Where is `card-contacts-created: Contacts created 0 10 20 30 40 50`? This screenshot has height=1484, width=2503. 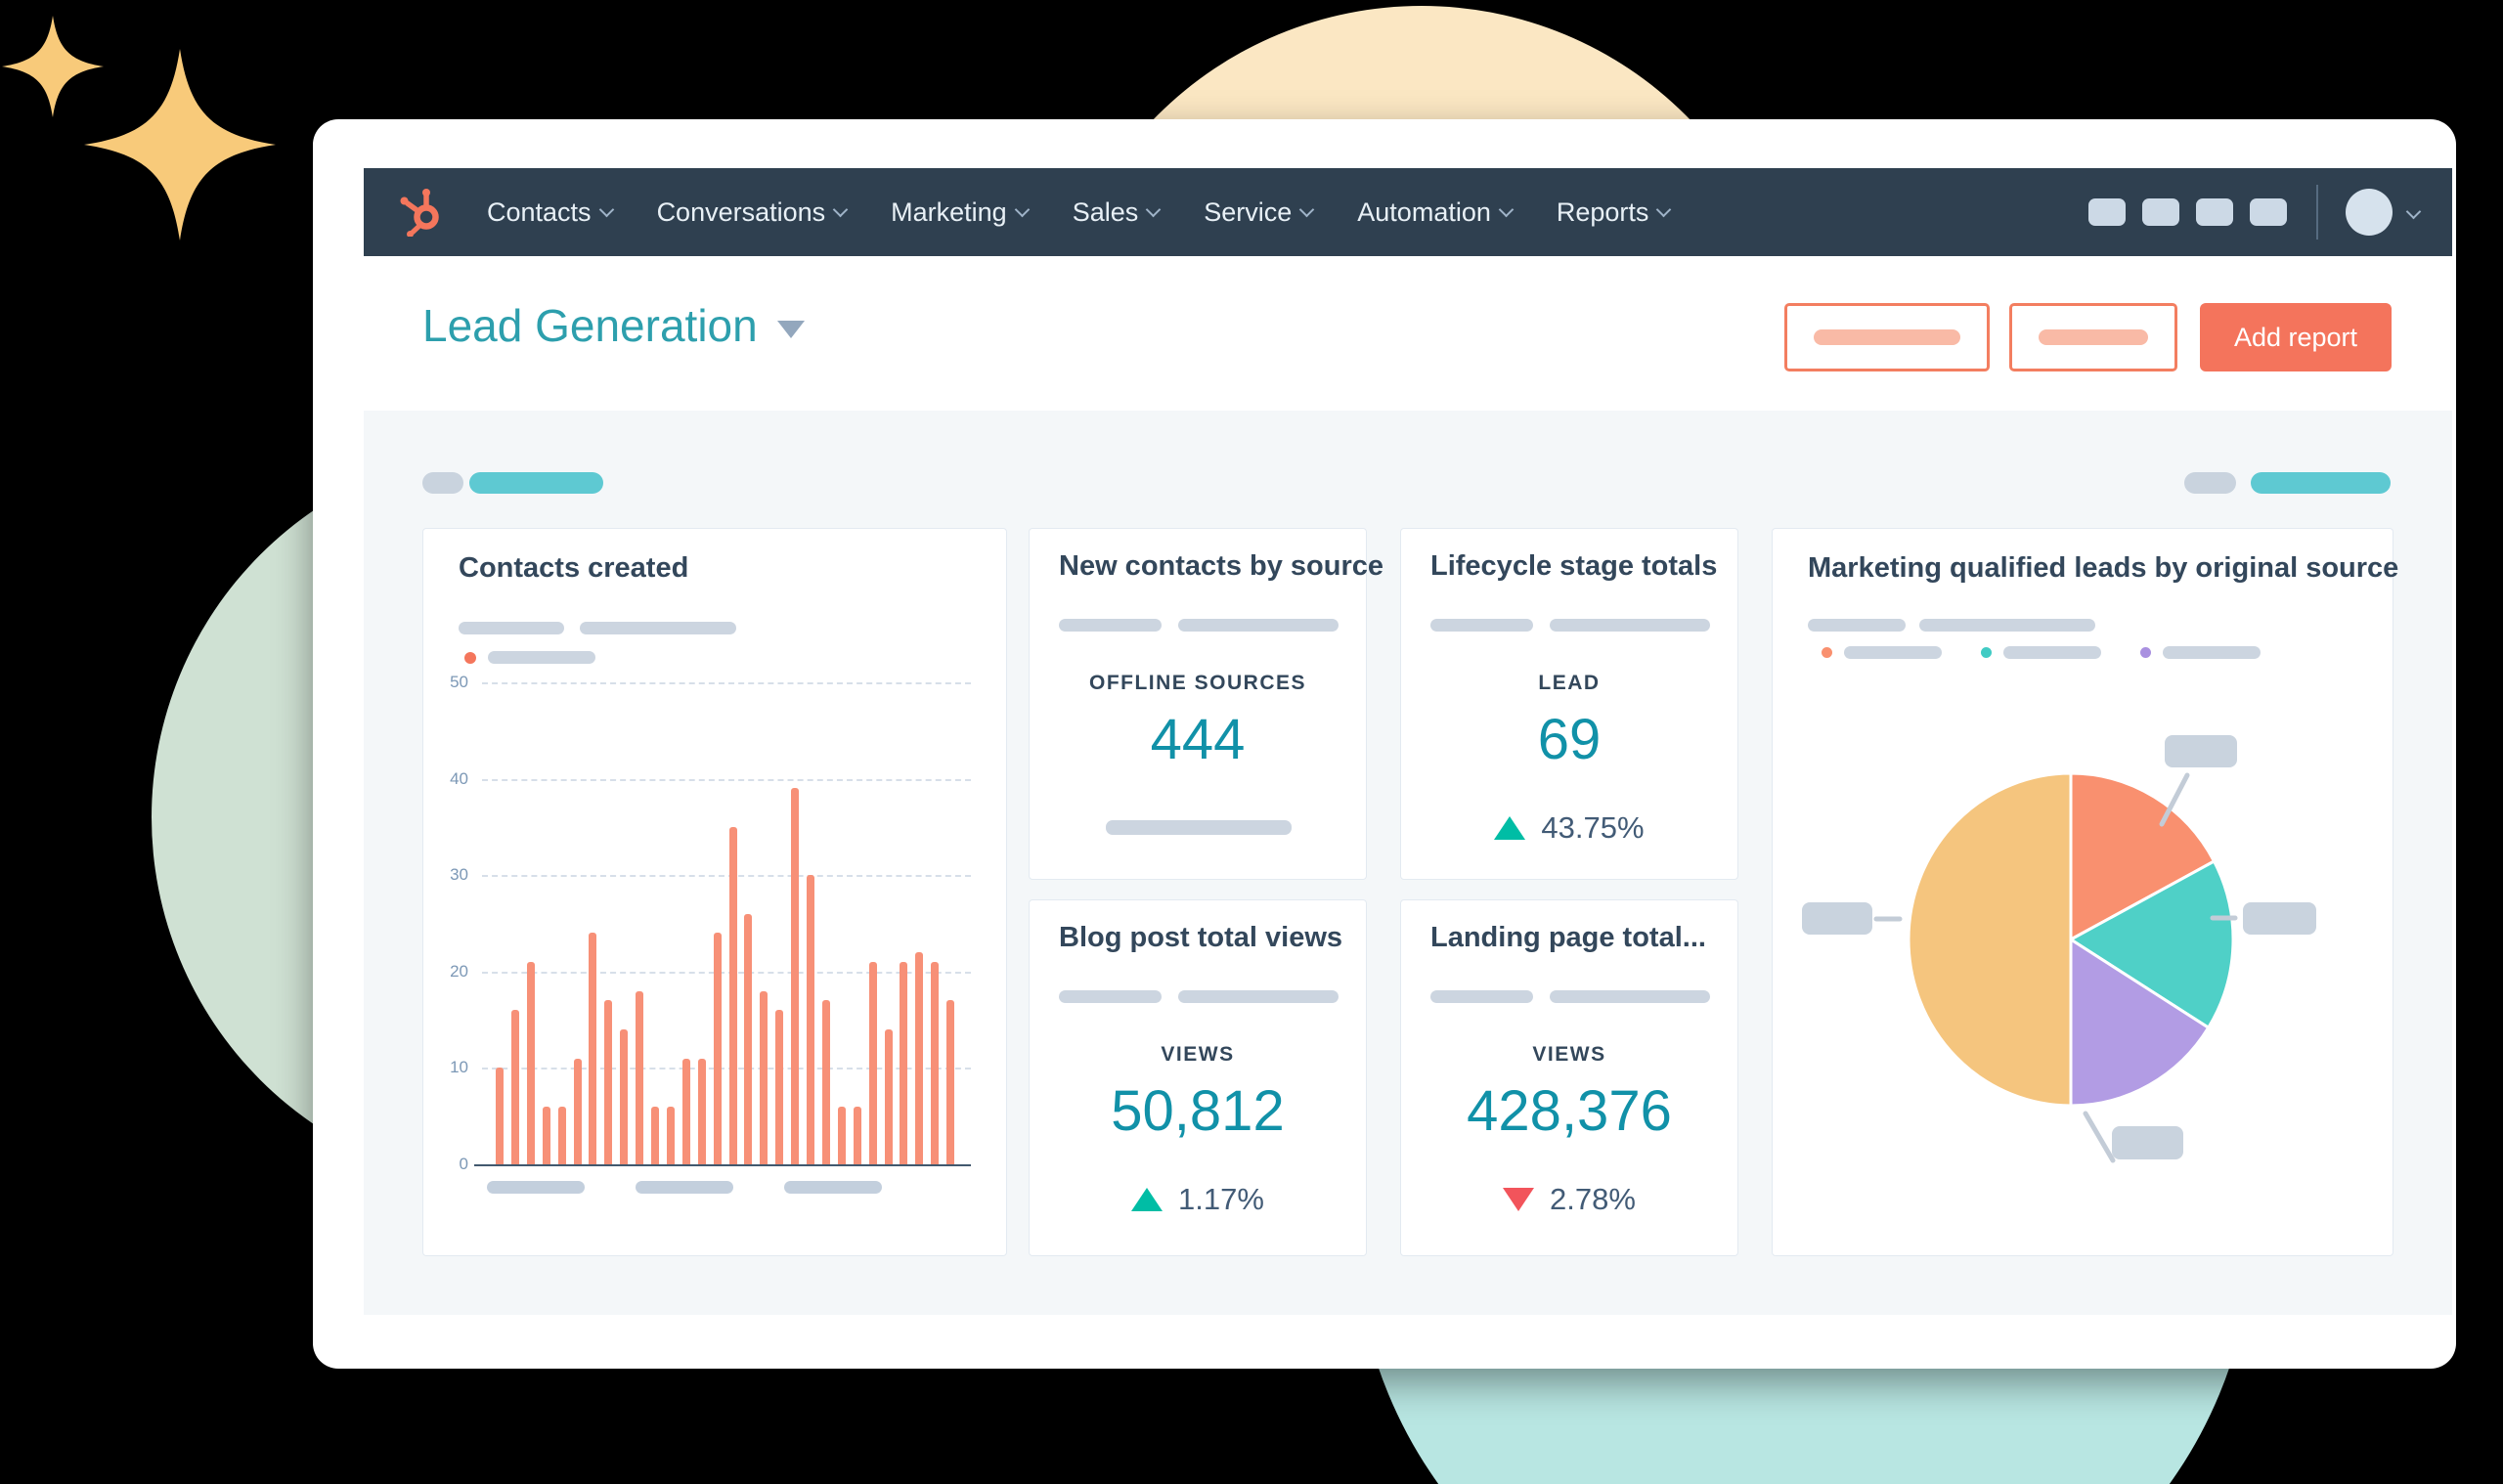
card-contacts-created: Contacts created 0 10 20 30 40 50 is located at coordinates (714, 892).